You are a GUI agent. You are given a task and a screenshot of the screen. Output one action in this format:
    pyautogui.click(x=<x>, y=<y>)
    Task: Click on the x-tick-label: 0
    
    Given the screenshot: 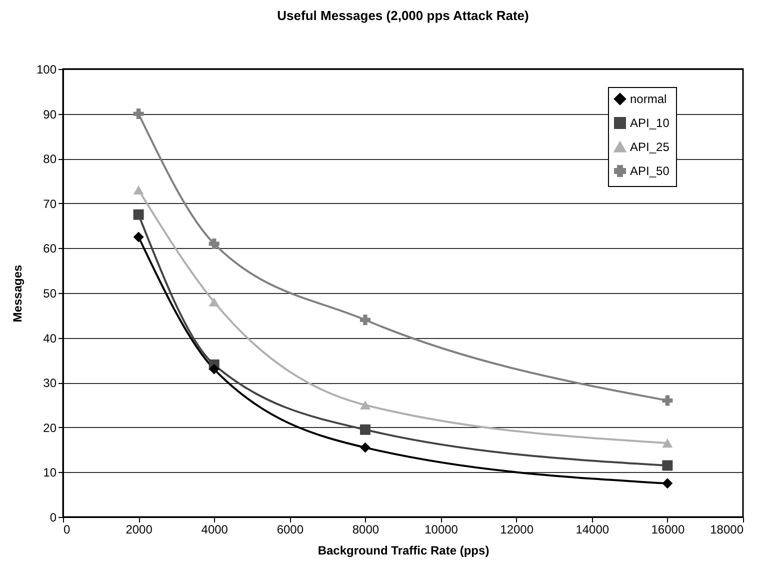 What is the action you would take?
    pyautogui.click(x=67, y=529)
    